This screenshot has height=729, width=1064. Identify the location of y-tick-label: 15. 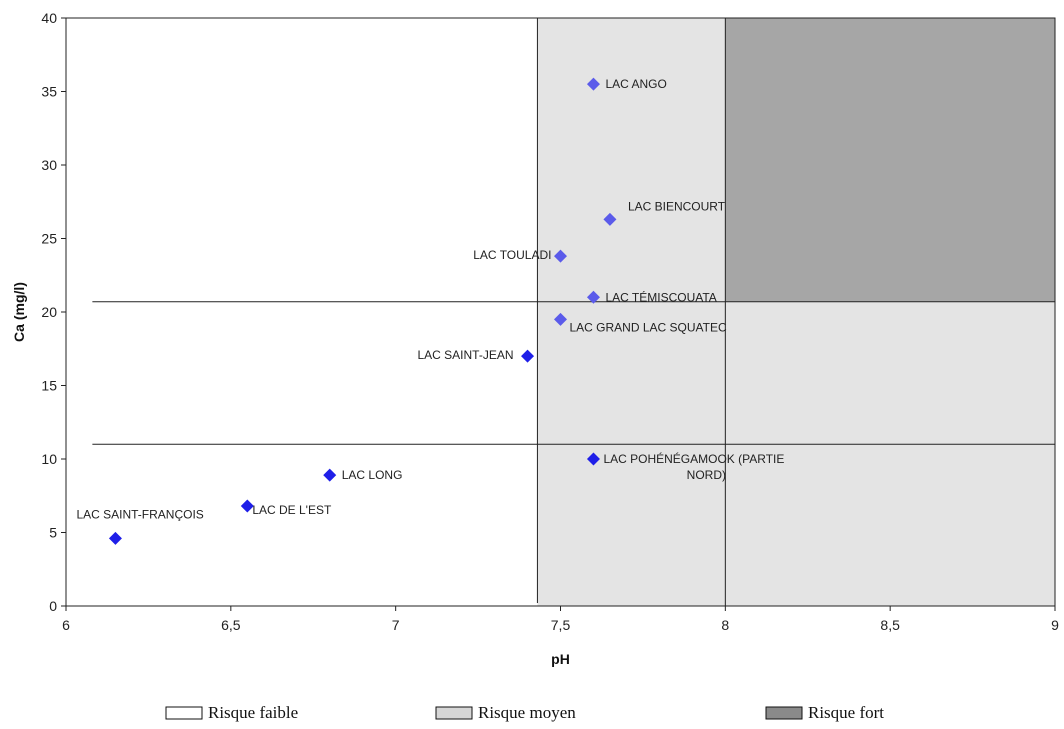
(49, 386).